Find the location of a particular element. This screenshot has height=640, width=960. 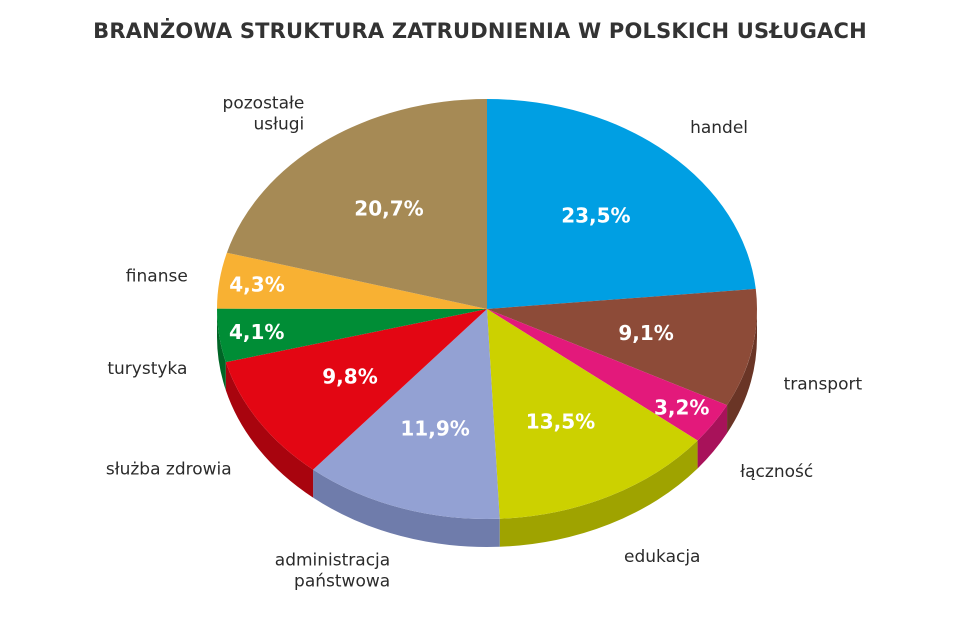

pie-side-sluzba-zdrowia is located at coordinates (269, 430).